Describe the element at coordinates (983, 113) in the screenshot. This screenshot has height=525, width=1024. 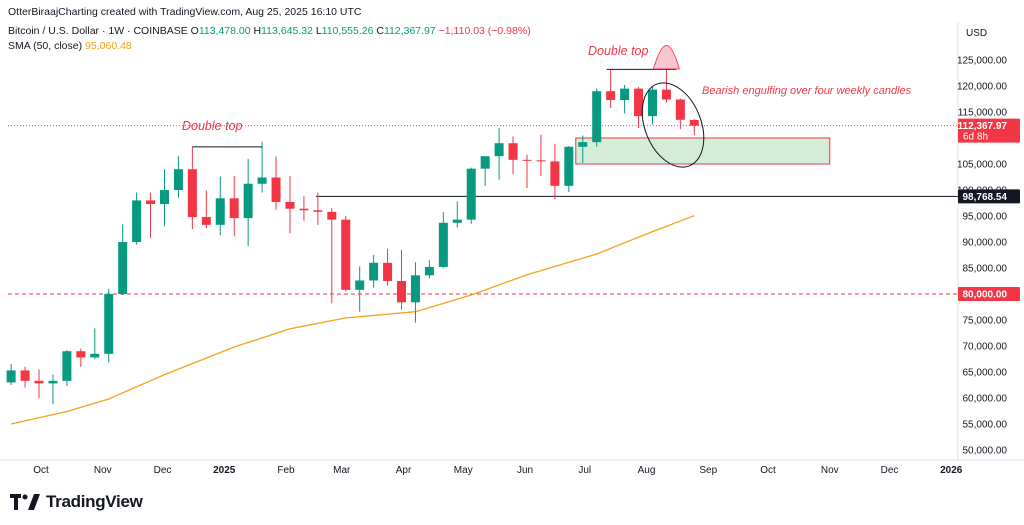
I see `y-tick-label: 115,000.00` at that location.